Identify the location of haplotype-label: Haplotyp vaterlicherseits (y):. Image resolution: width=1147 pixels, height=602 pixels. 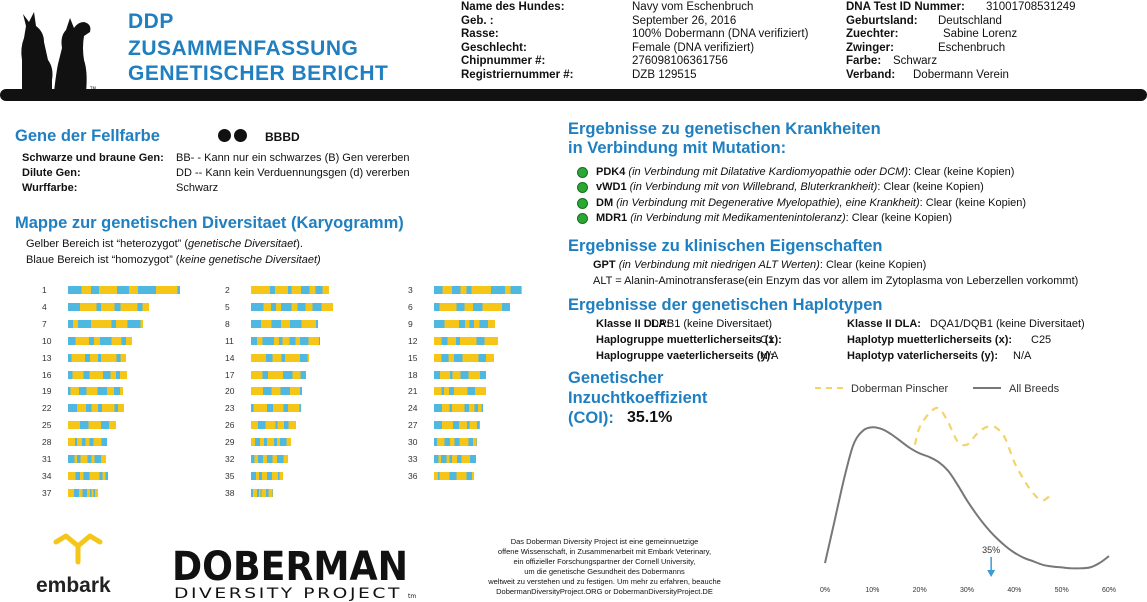
(922, 356).